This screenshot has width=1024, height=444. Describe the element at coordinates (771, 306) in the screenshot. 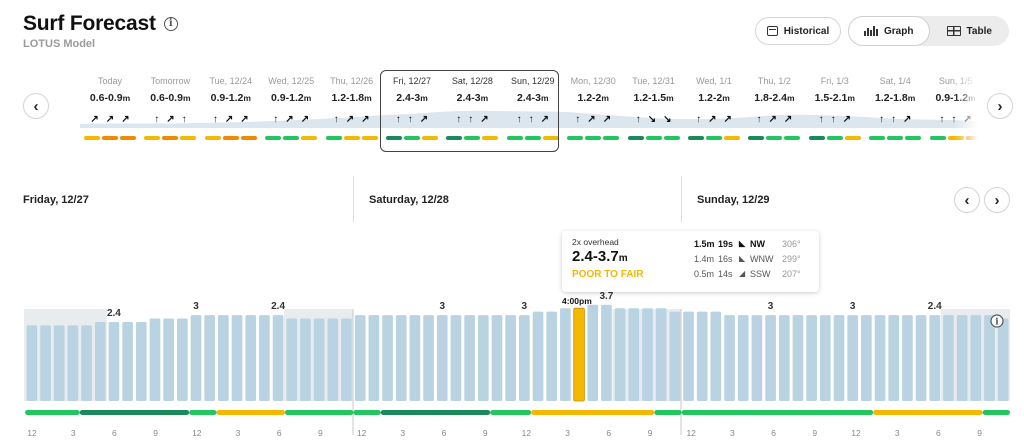

I see `bar-value-label: 3` at that location.